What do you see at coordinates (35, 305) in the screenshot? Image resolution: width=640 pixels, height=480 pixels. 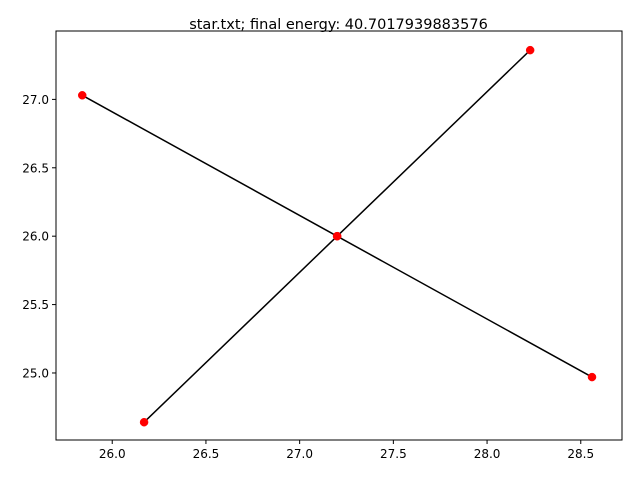 I see `y-tick-label: 25.5` at bounding box center [35, 305].